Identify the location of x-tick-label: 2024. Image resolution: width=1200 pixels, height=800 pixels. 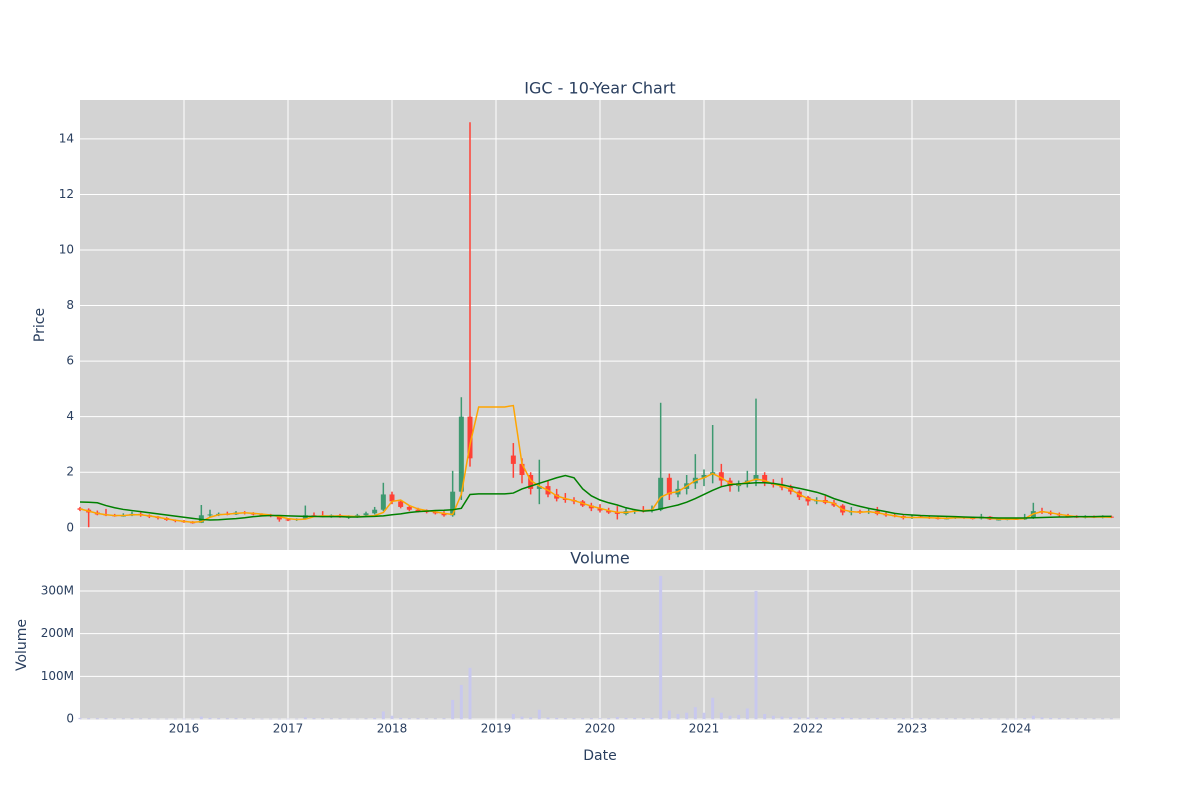
(1016, 729).